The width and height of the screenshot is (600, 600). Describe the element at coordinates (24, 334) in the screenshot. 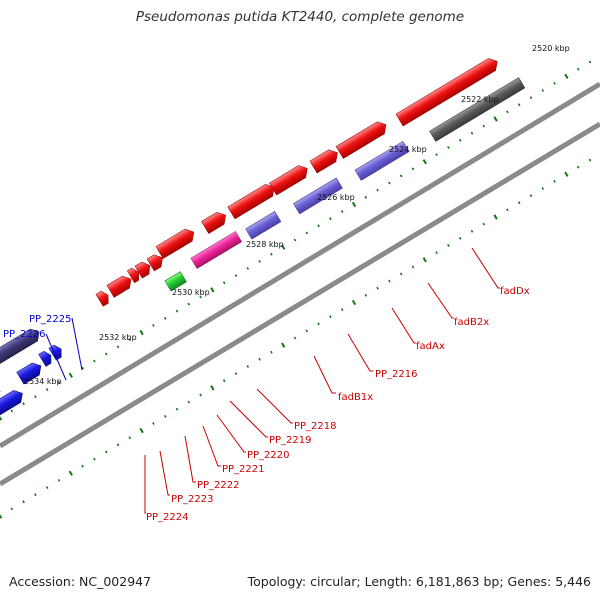

I see `gene-label: PP_2226` at that location.